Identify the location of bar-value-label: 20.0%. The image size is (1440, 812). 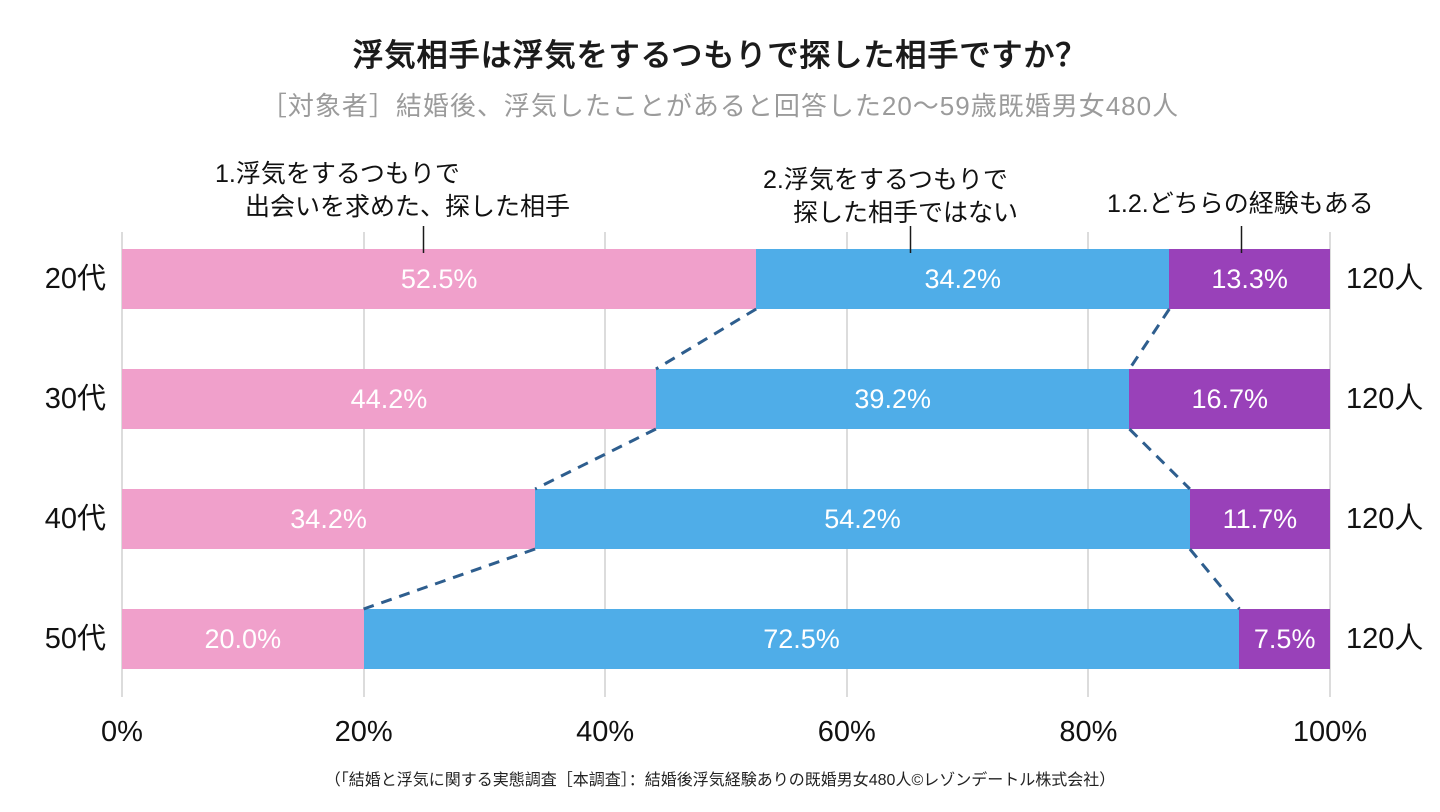
(243, 638).